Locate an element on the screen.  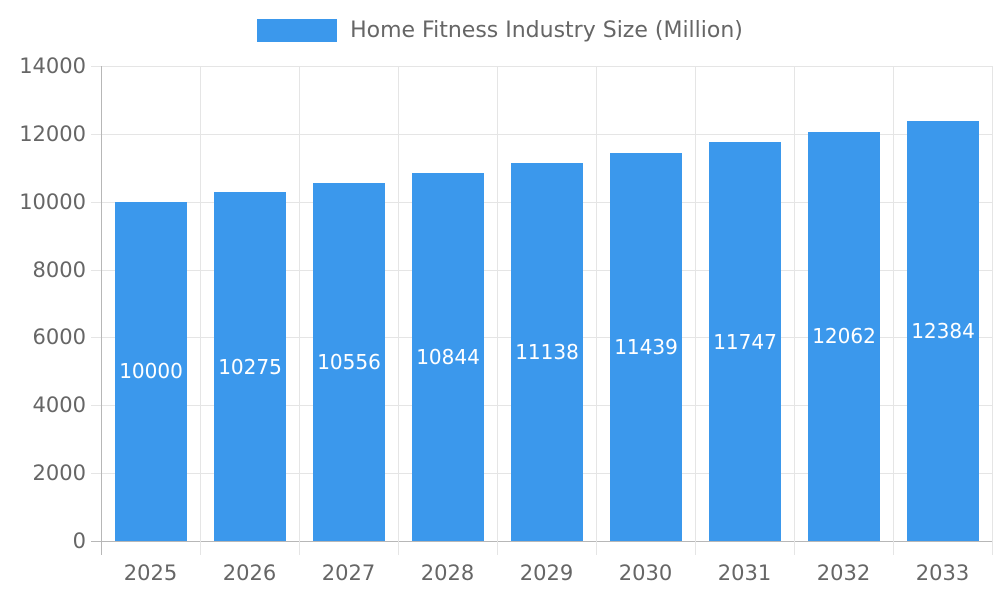
y-tick-label: 8000 is located at coordinates (59, 270).